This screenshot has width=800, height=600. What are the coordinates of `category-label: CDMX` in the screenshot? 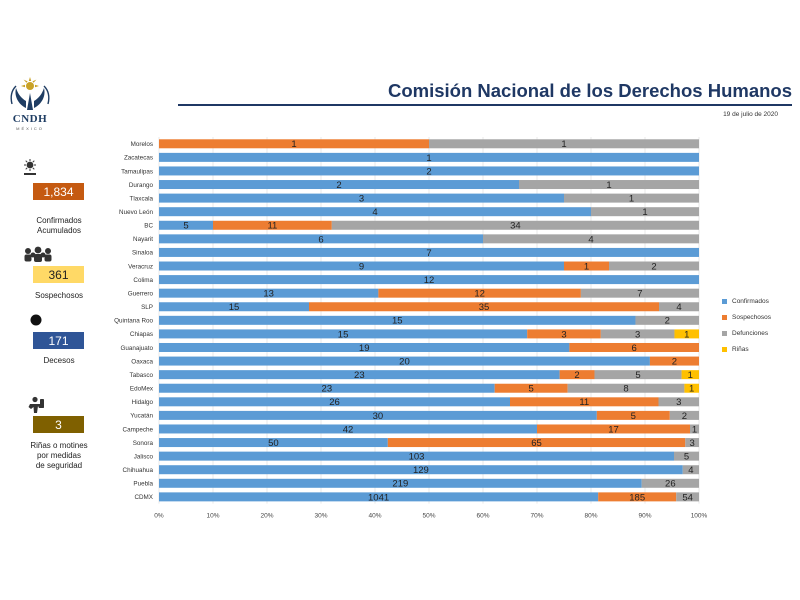 It's located at (143, 497).